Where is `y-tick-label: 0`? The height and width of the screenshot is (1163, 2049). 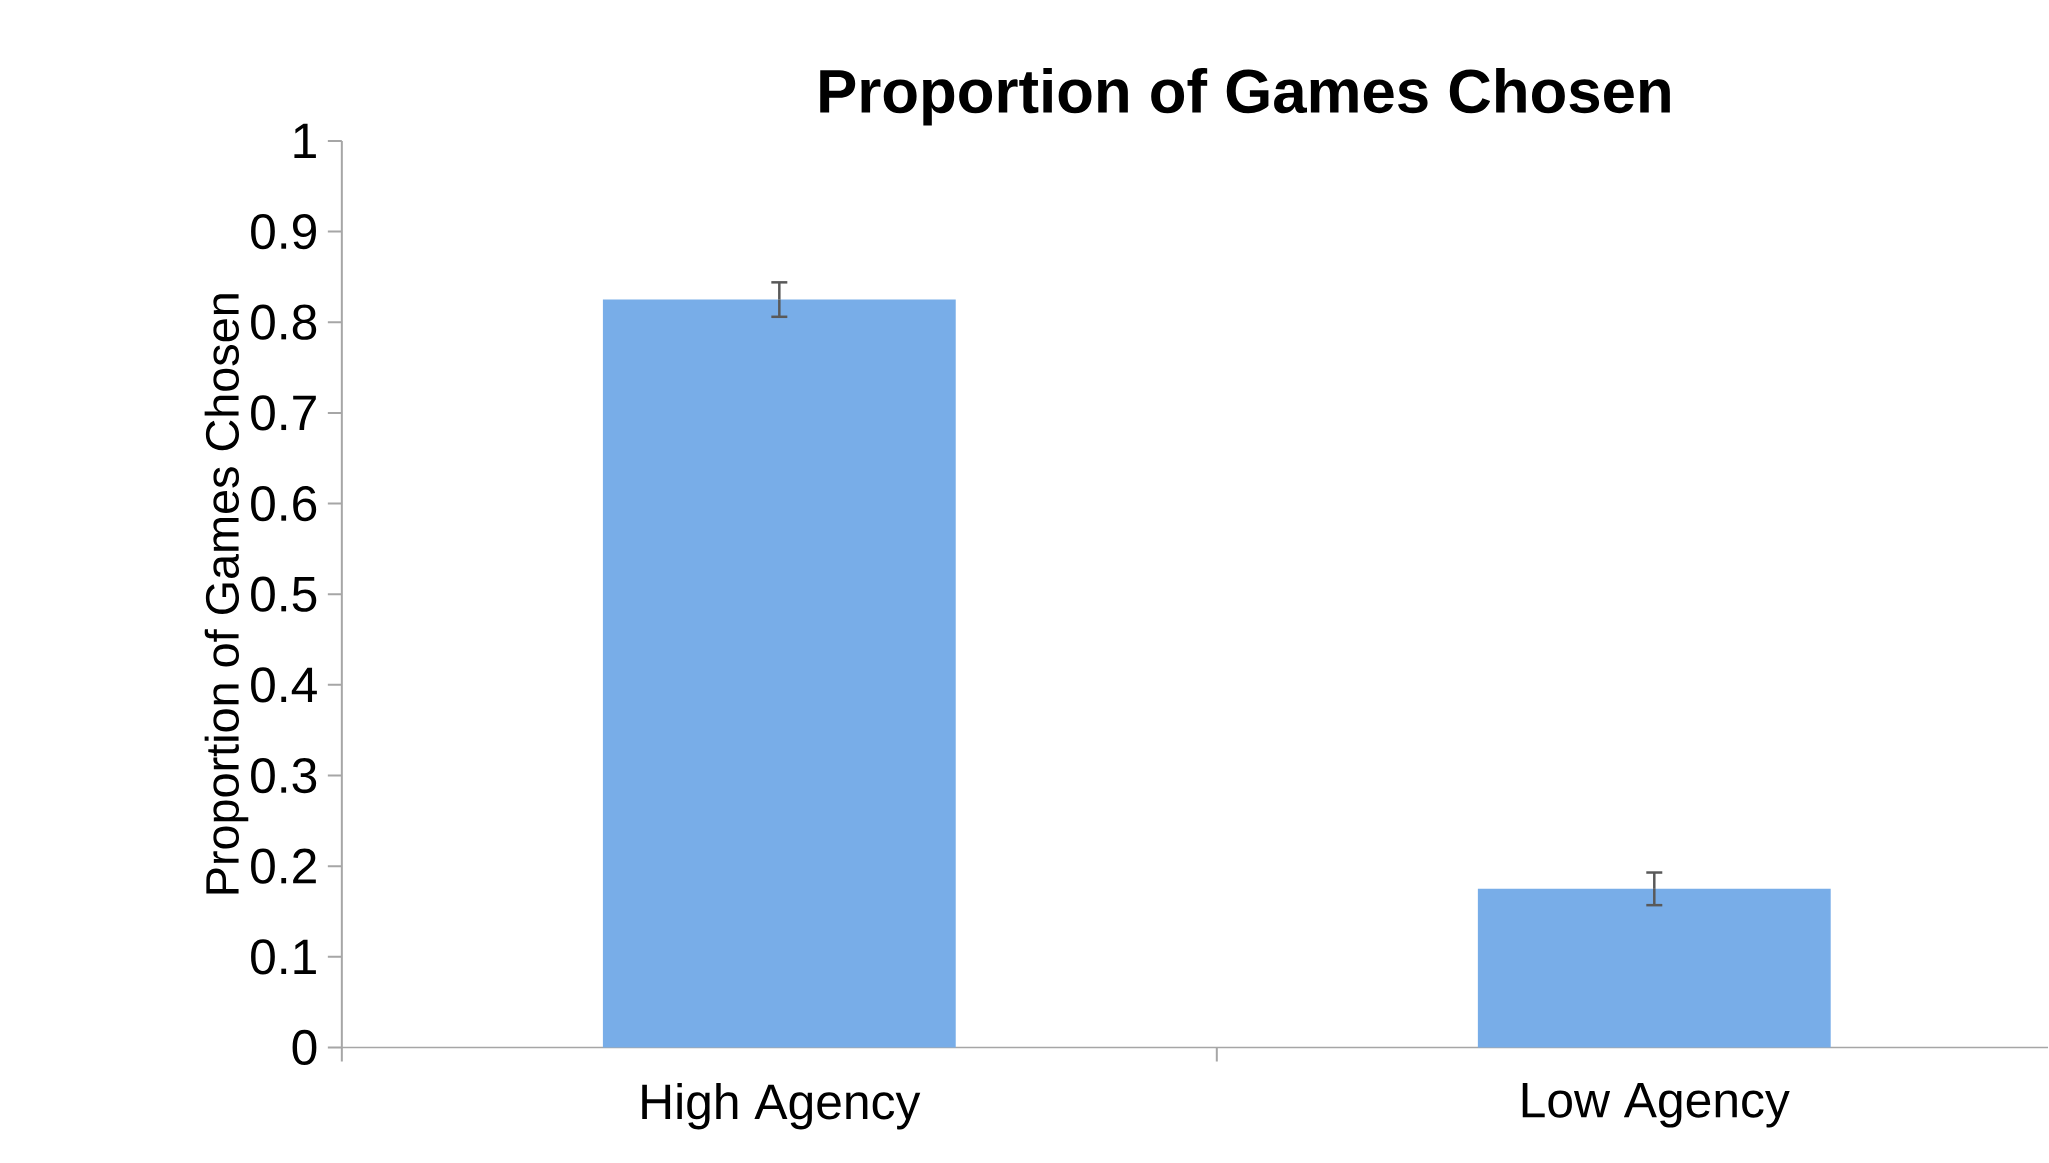 y-tick-label: 0 is located at coordinates (304, 1047).